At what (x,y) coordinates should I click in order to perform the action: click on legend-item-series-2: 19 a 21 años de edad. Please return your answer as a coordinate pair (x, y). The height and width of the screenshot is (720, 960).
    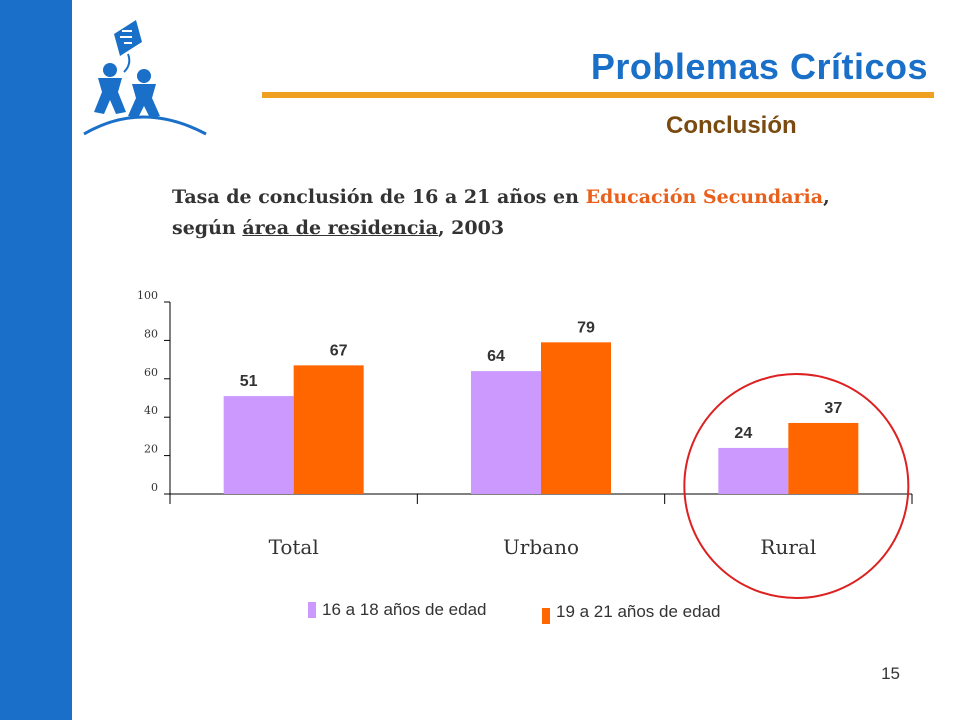
    Looking at the image, I should click on (631, 612).